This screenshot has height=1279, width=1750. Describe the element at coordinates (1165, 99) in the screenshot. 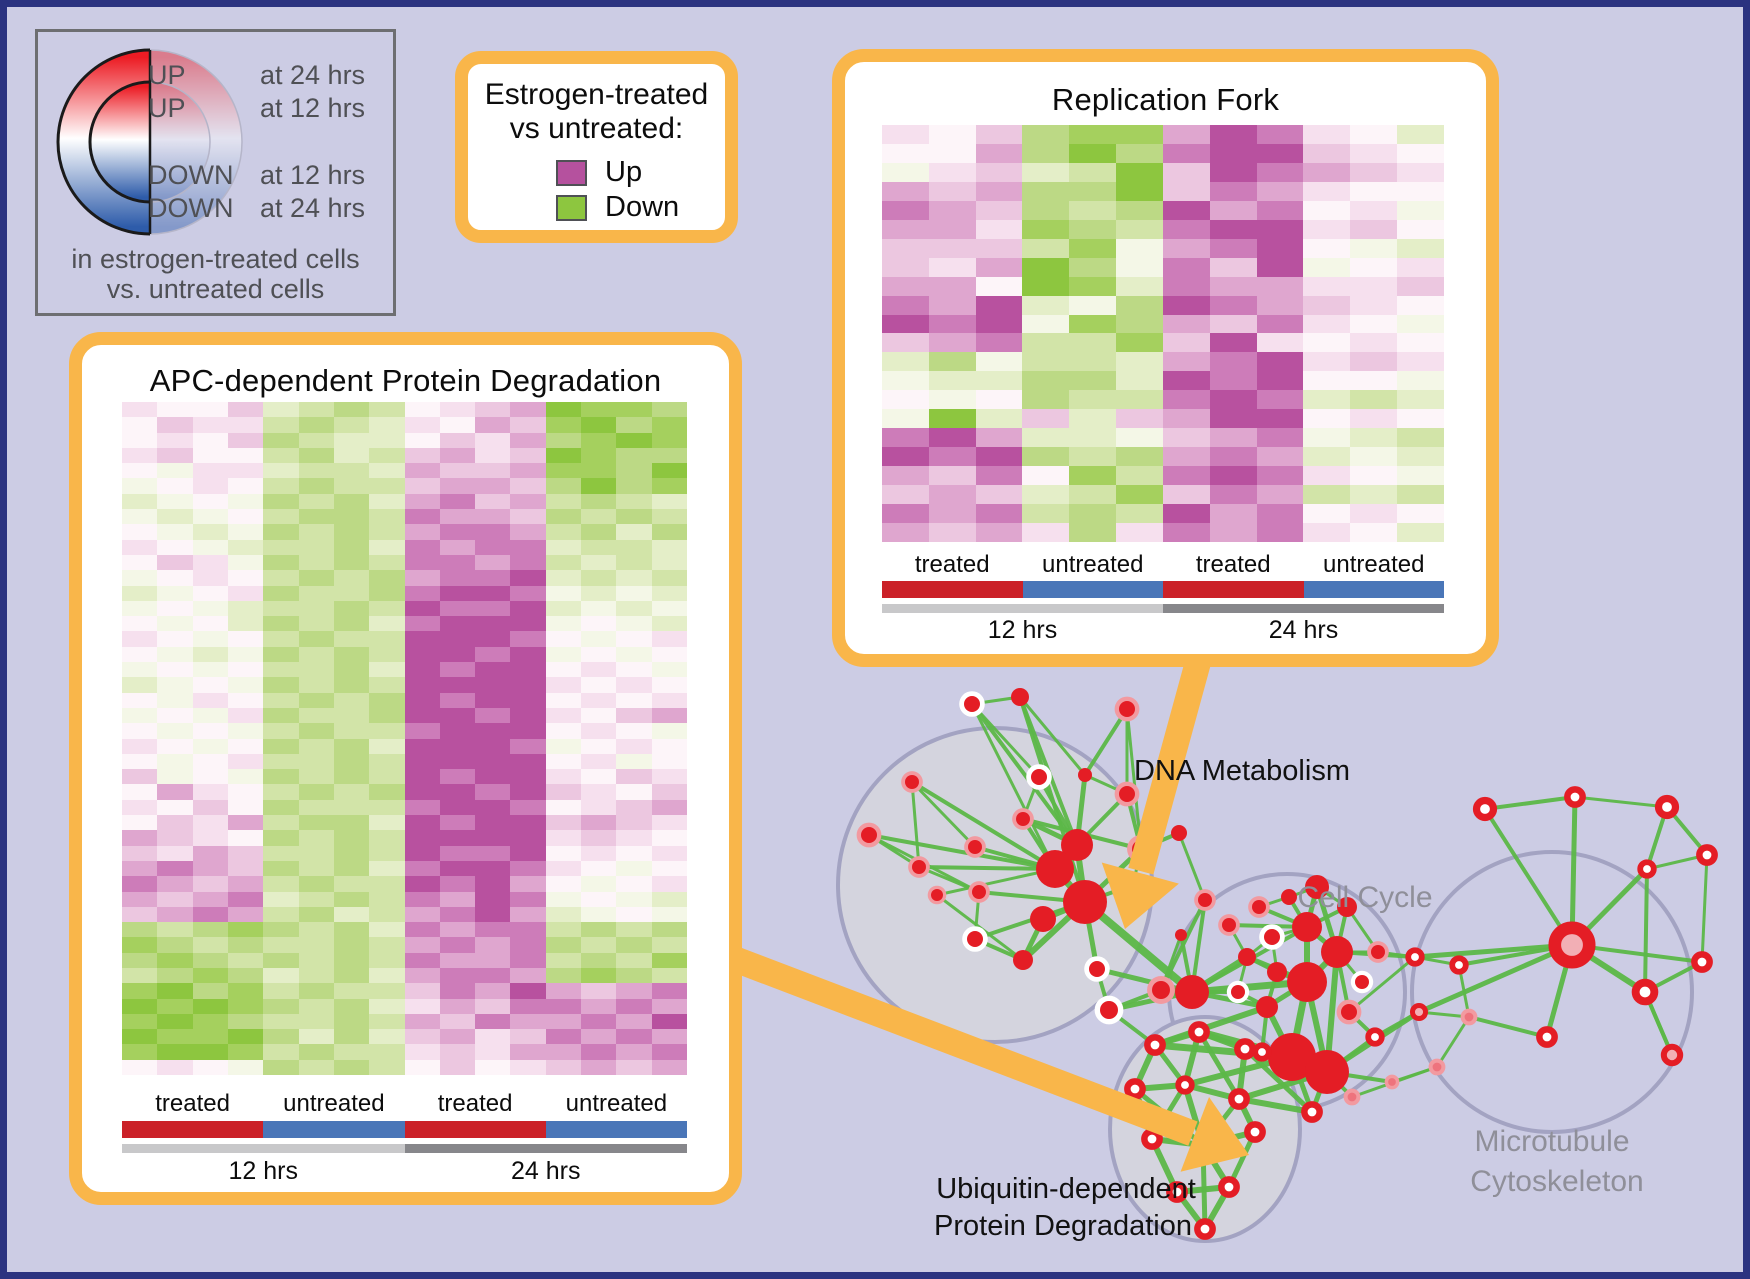

I see `rf-panel-title: Replication Fork` at that location.